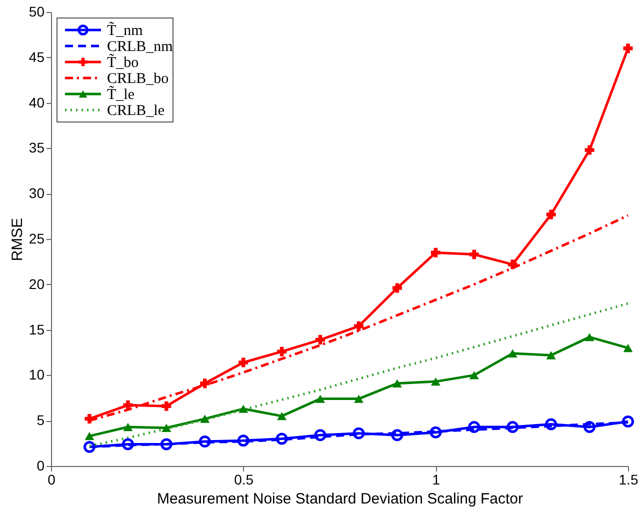 Image resolution: width=639 pixels, height=511 pixels. Describe the element at coordinates (436, 480) in the screenshot. I see `x-tick-label: 1` at that location.